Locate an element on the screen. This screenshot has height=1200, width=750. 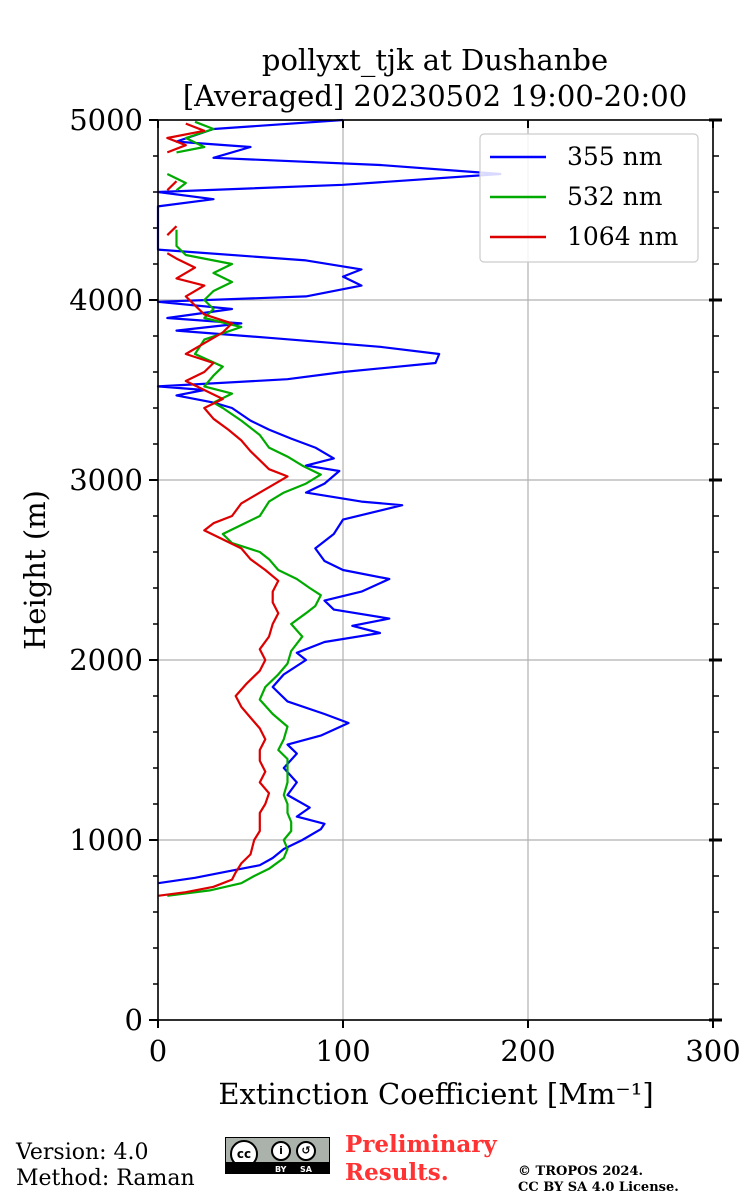
y-tick-label: 5000 is located at coordinates (106, 120).